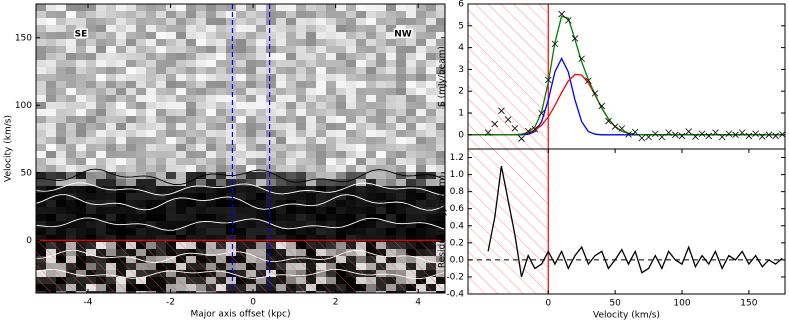 The image size is (789, 320). Describe the element at coordinates (29, 241) in the screenshot. I see `y-tick-label: 0` at that location.